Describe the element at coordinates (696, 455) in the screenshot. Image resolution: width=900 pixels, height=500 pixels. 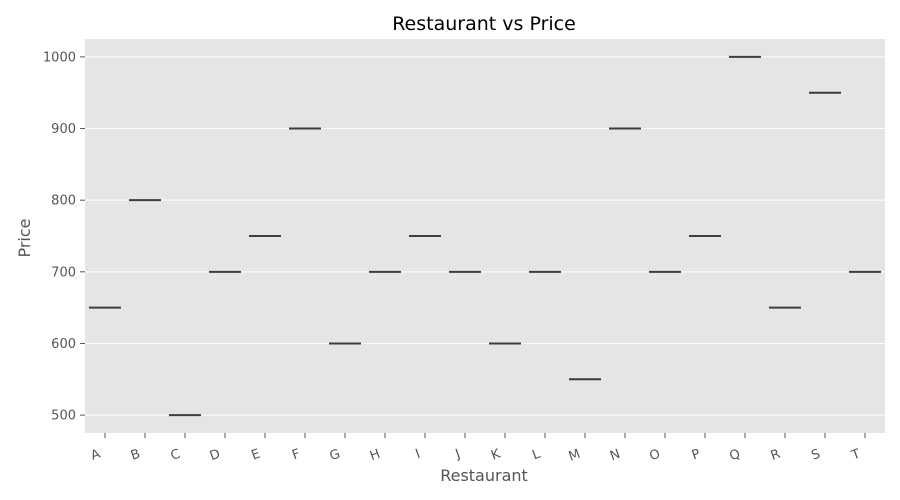
I see `x-tick-label: P` at that location.